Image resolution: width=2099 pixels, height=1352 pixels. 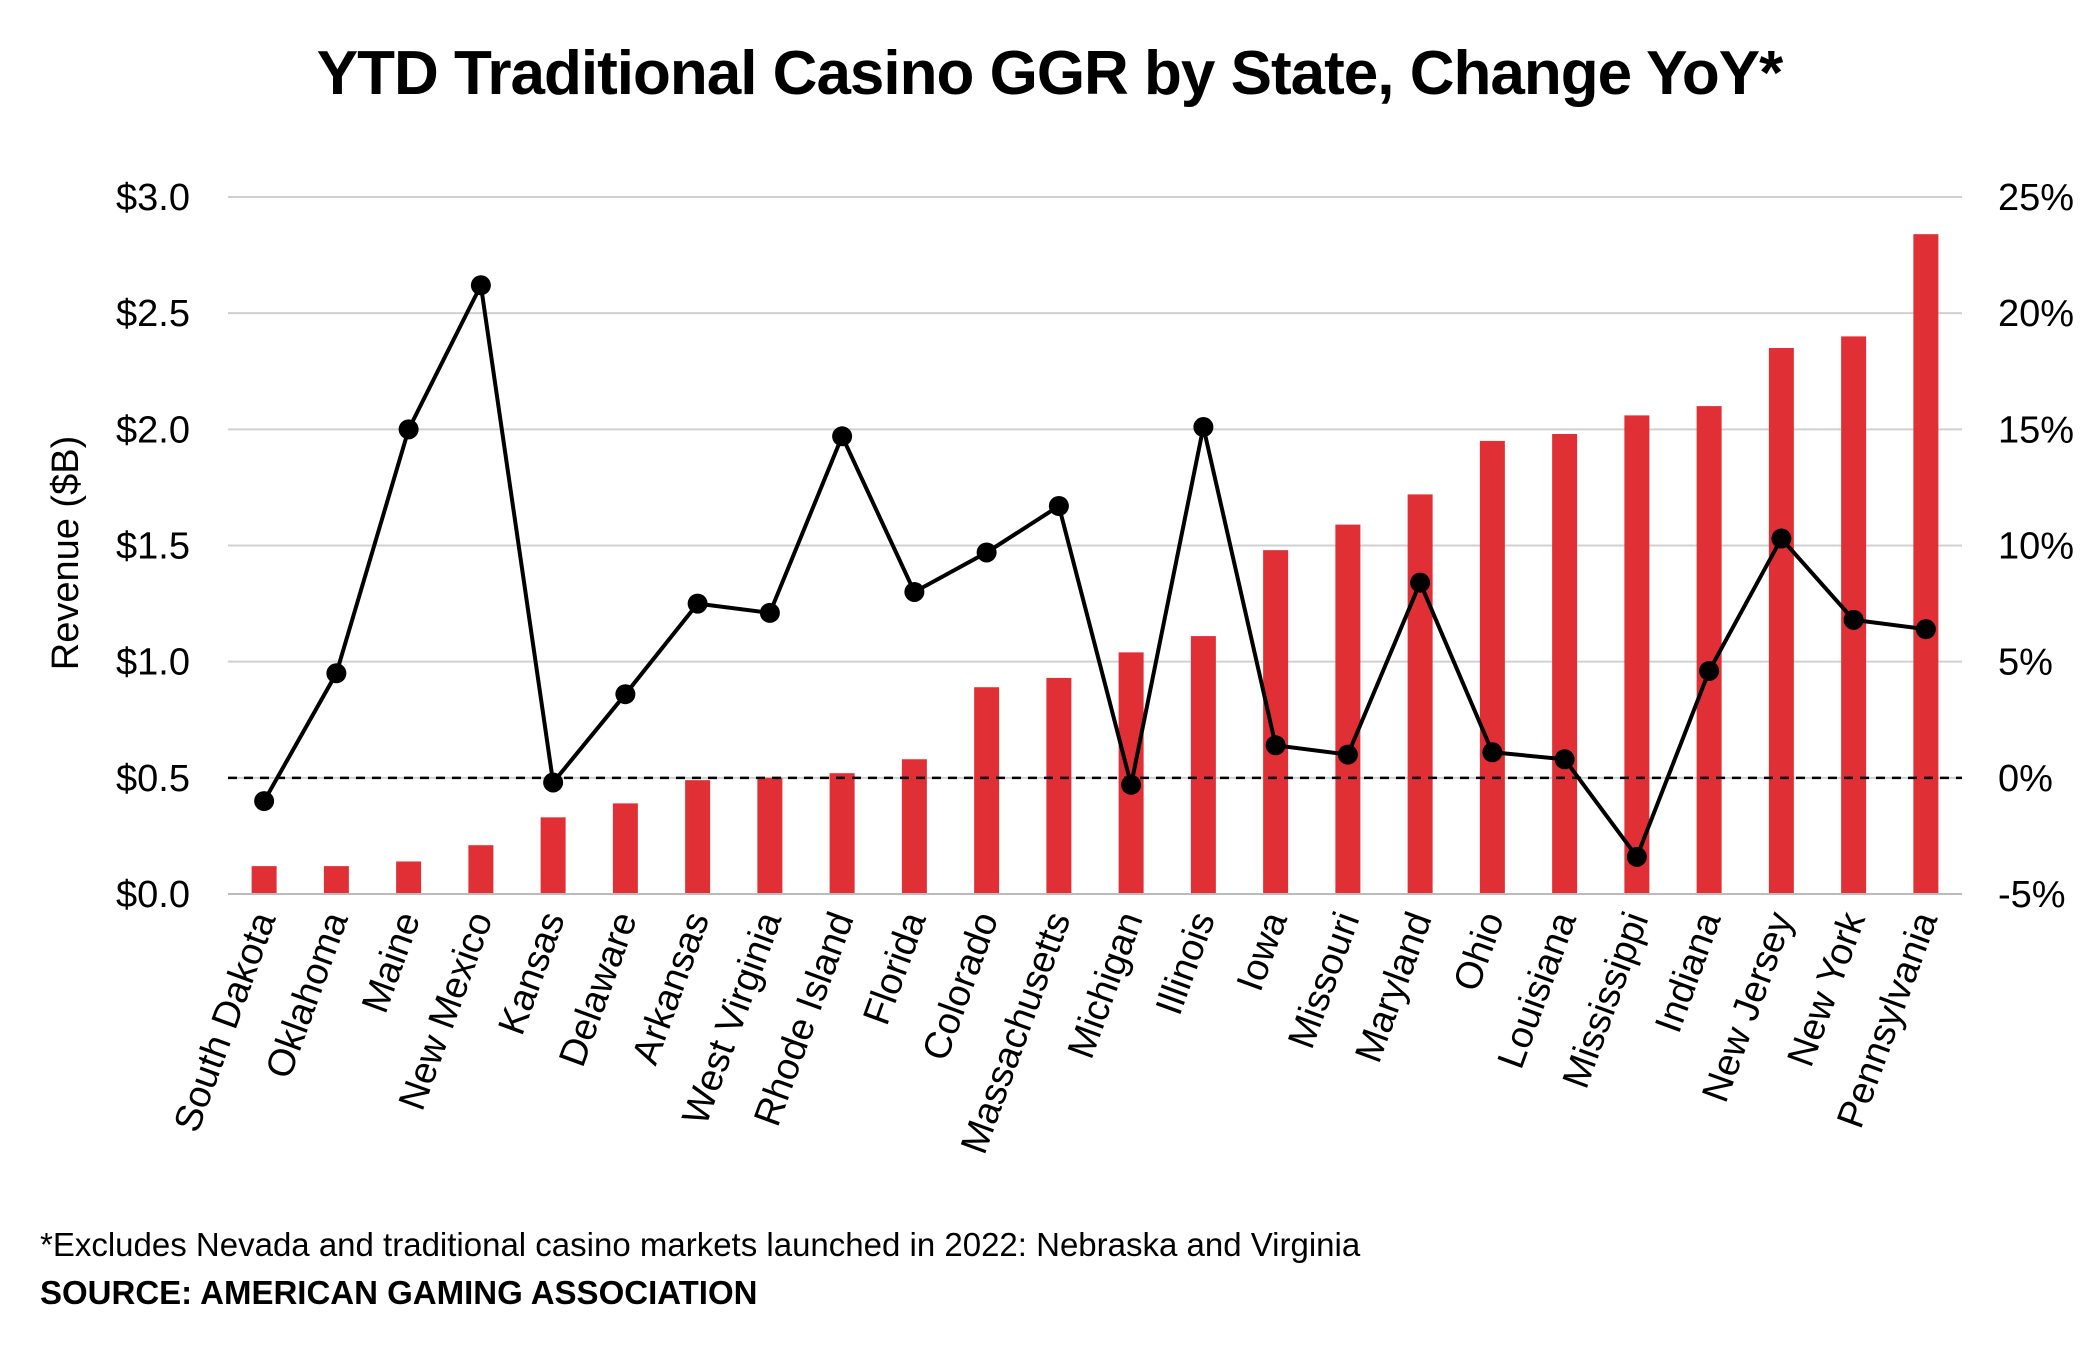 I want to click on y2-tick-label: 15%, so click(x=2036, y=430).